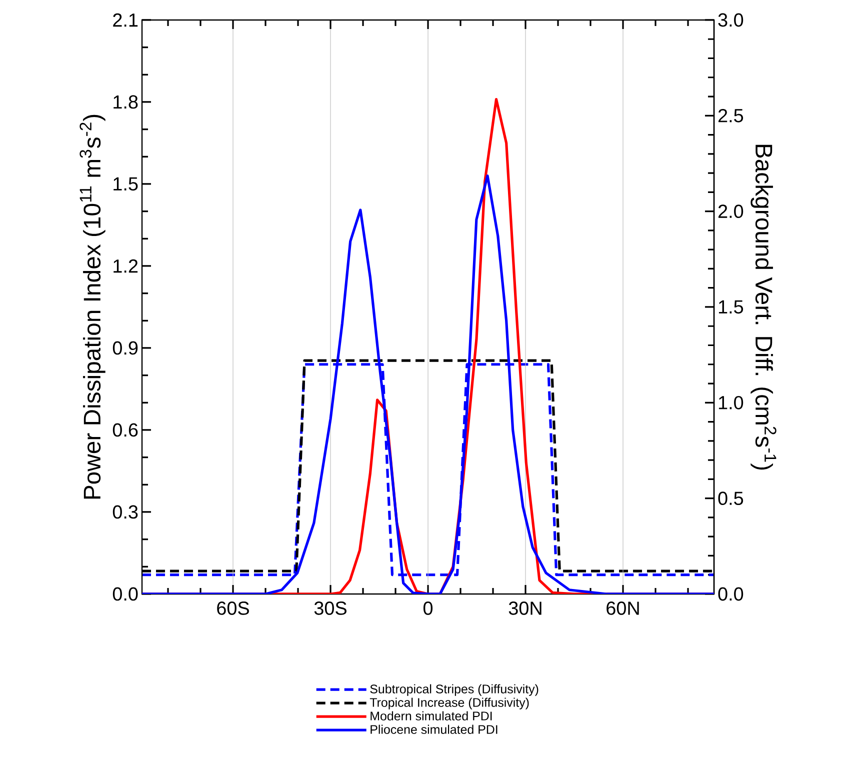  I want to click on y-tick-label: 1.2, so click(126, 266).